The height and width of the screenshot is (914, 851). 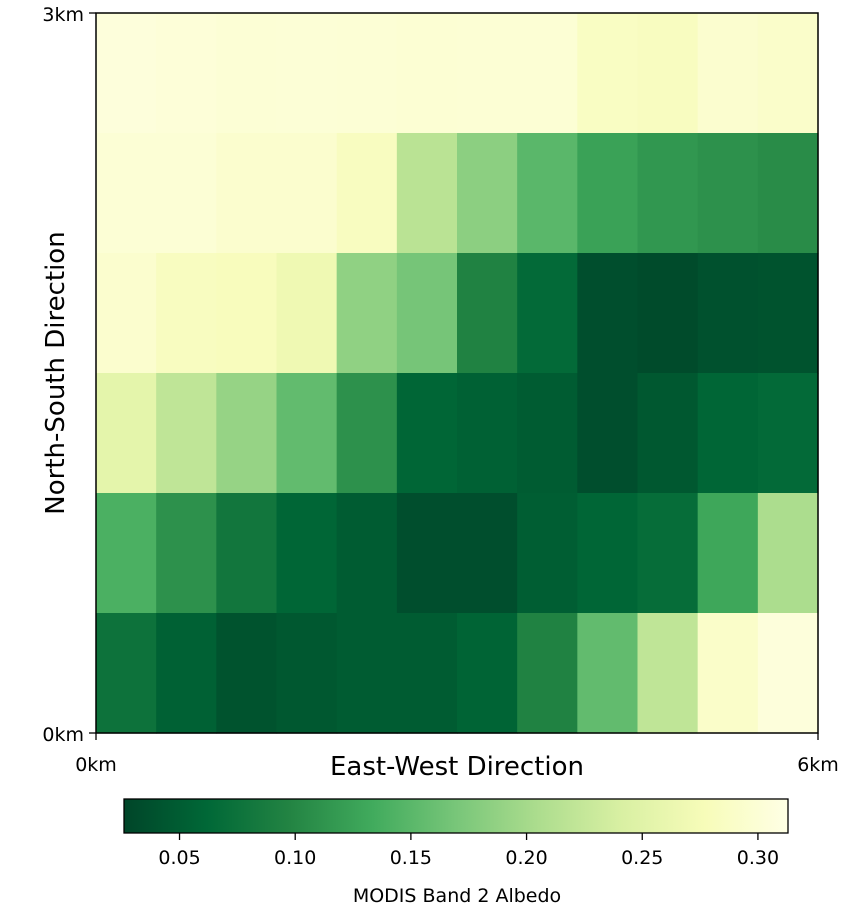 I want to click on colorbar-tick-label: 0.10, so click(x=295, y=858).